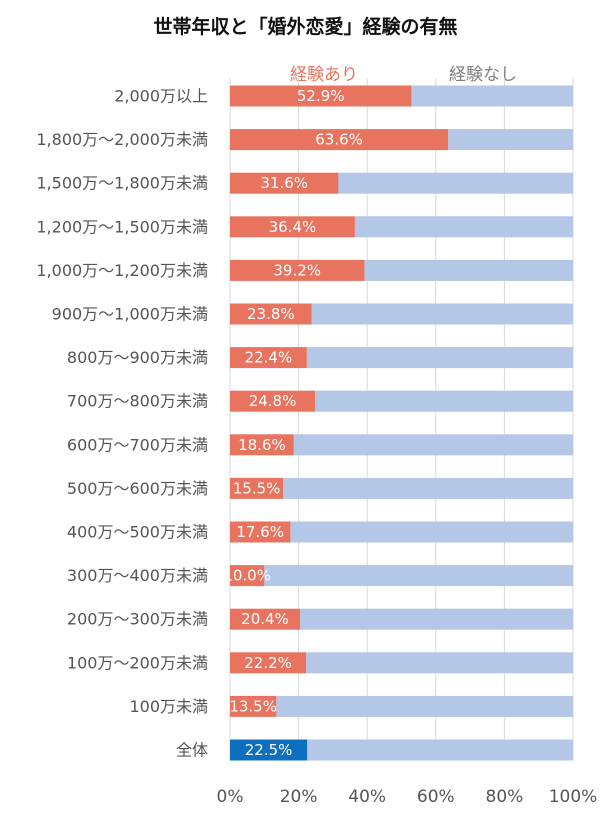  I want to click on legend-not-experienced: 経験なし, so click(483, 75).